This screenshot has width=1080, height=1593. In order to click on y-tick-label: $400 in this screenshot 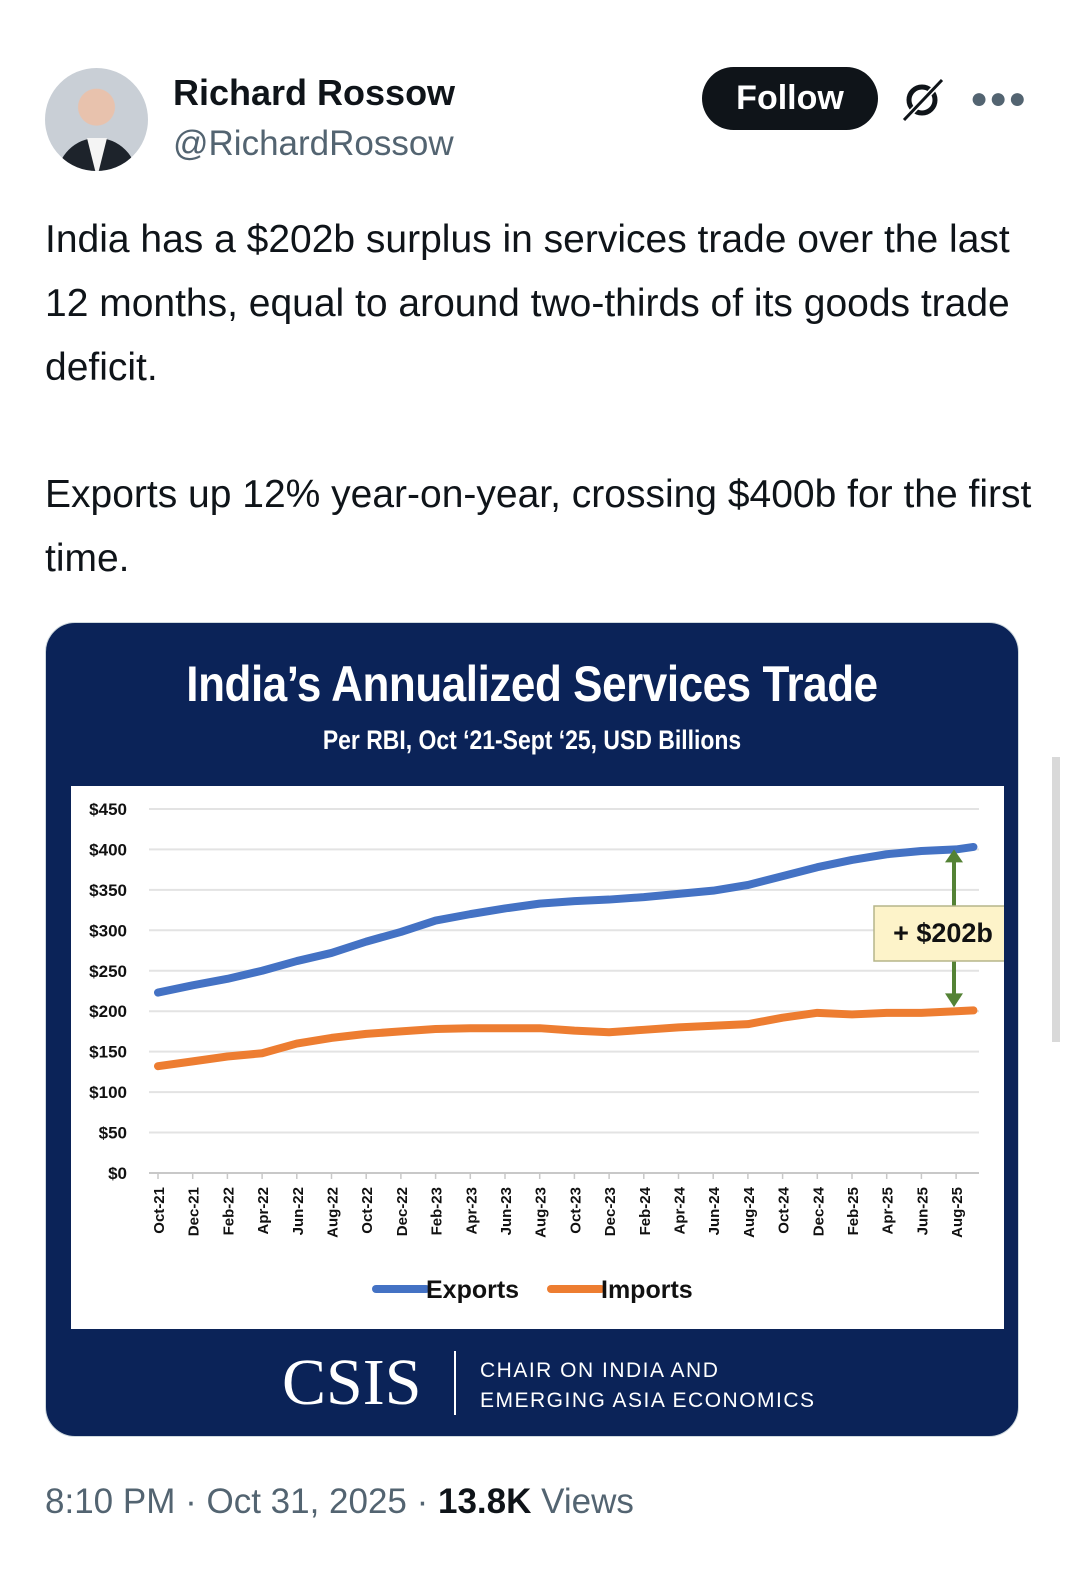, I will do `click(108, 849)`.